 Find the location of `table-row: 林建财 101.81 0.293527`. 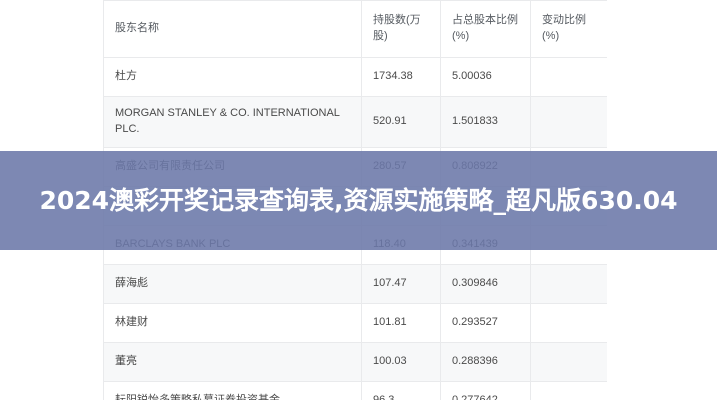

table-row: 林建财 101.81 0.293527 is located at coordinates (355, 323).